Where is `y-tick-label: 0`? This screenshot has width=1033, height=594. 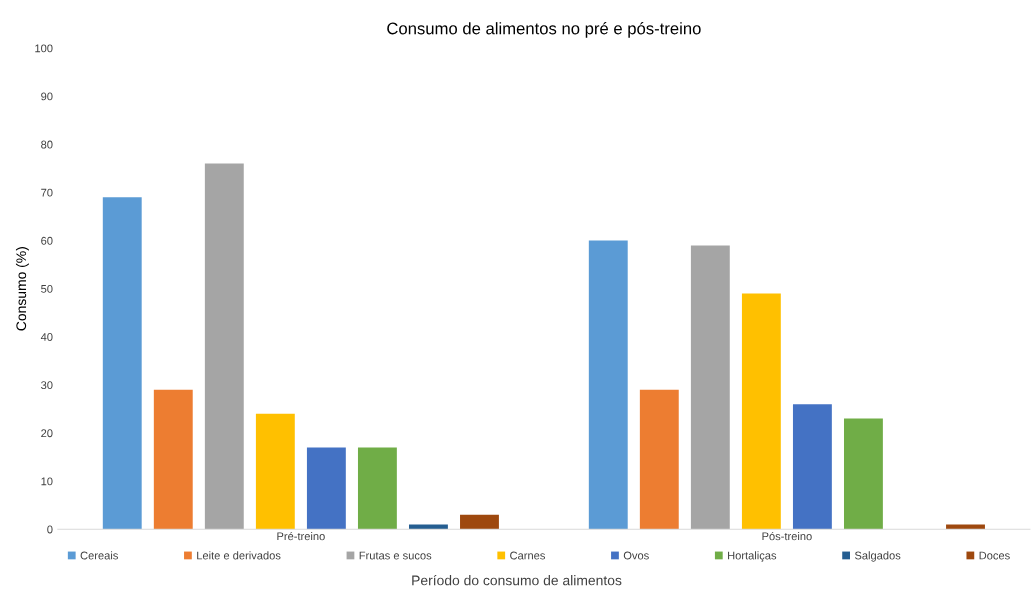 y-tick-label: 0 is located at coordinates (50, 529).